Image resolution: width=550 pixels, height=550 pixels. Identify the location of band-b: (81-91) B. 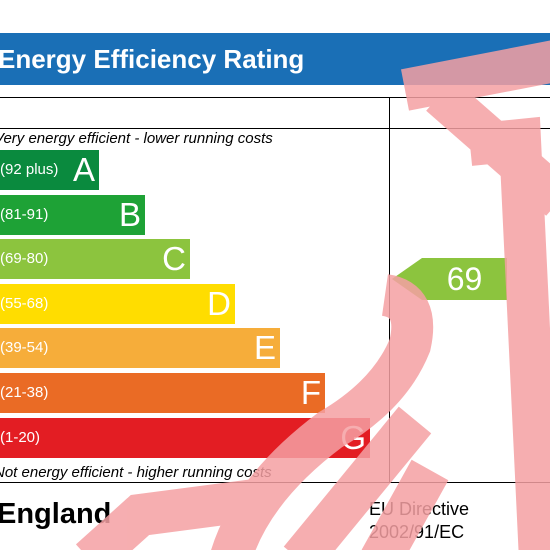
(72, 215).